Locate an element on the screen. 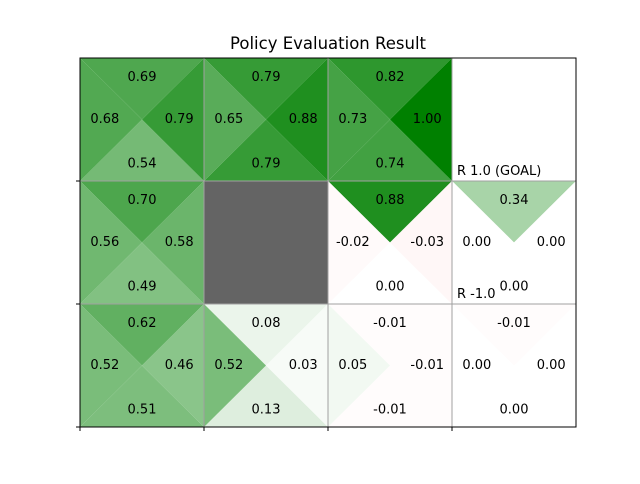 The height and width of the screenshot is (484, 640). action-value-right-label: 1.00 is located at coordinates (427, 119).